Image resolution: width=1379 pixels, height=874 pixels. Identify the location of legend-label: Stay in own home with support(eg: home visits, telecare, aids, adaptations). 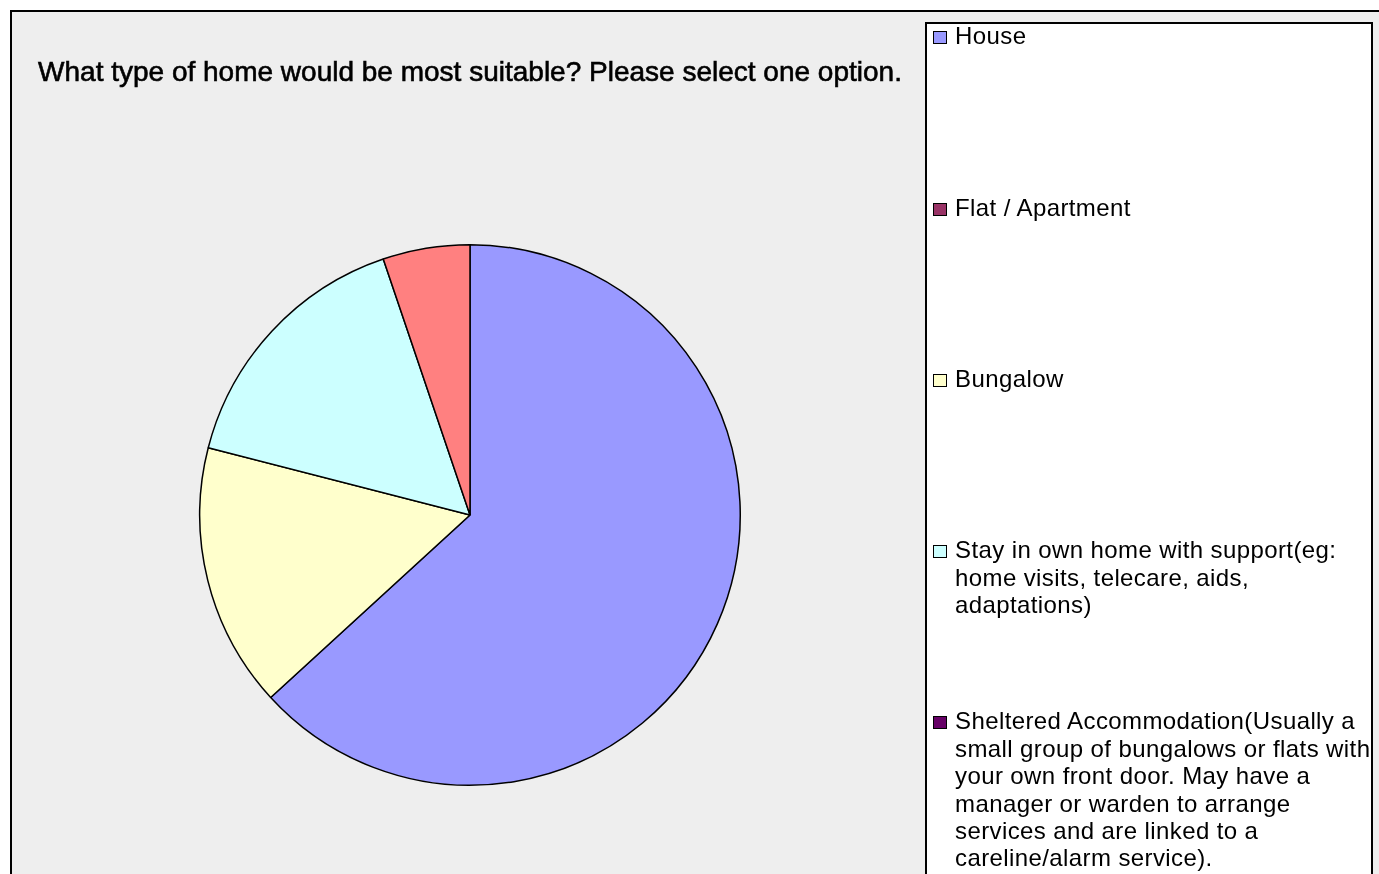
(1146, 577).